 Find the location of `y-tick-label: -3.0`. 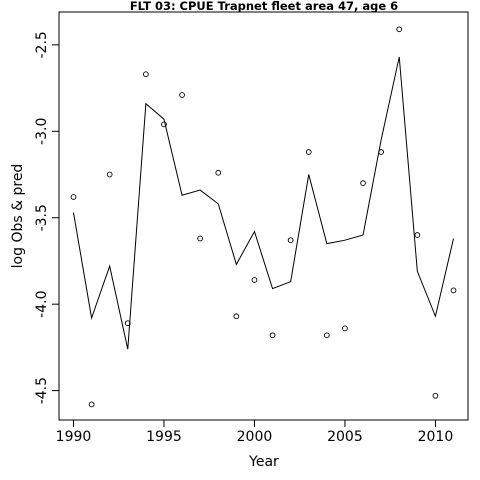

y-tick-label: -3.0 is located at coordinates (42, 131).